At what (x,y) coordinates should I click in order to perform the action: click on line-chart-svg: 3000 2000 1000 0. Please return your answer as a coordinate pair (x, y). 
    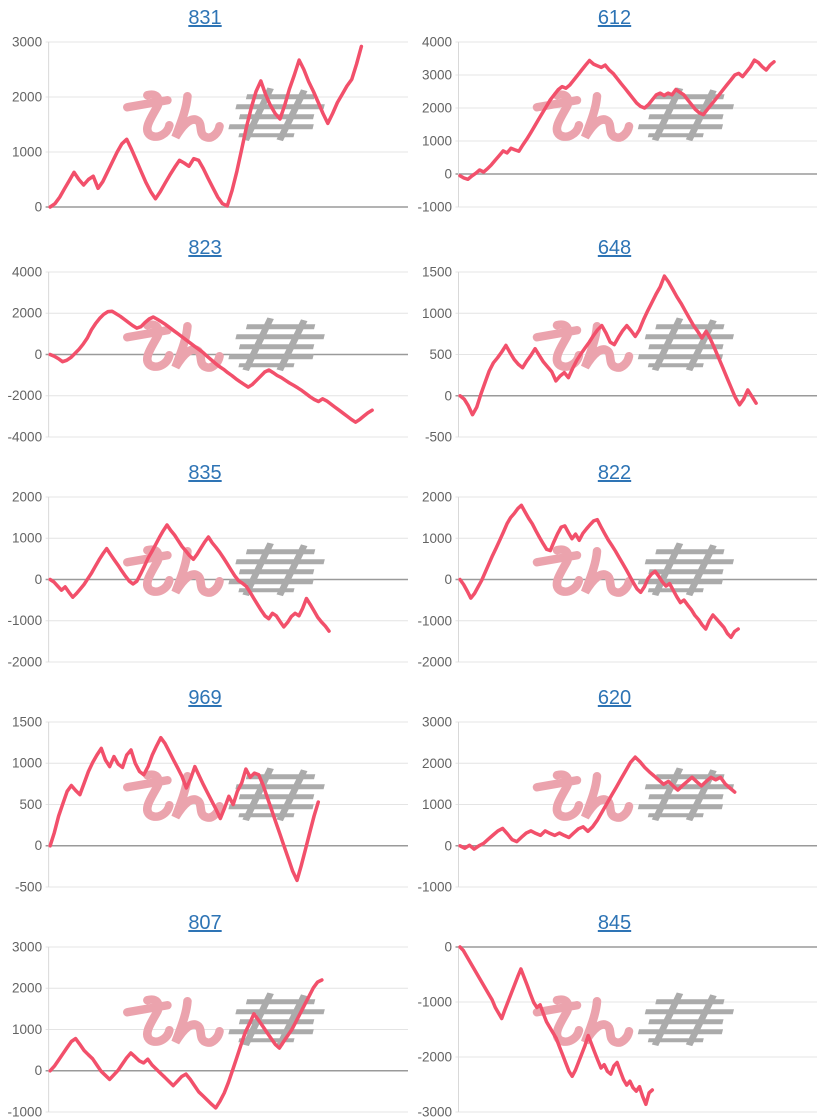
    Looking at the image, I should click on (210, 125).